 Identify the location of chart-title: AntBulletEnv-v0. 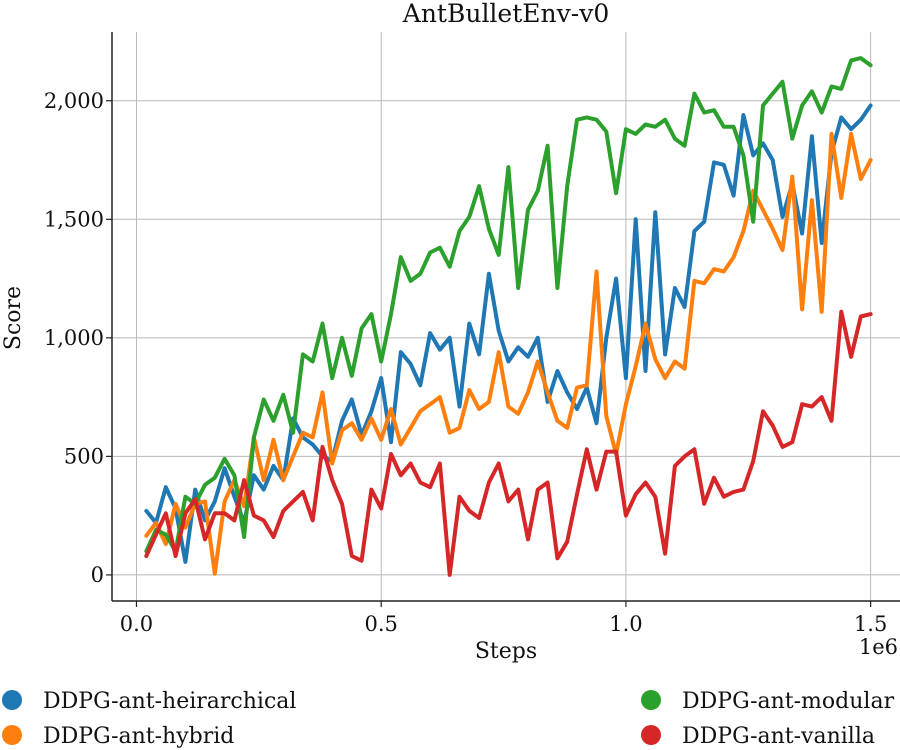
(505, 14).